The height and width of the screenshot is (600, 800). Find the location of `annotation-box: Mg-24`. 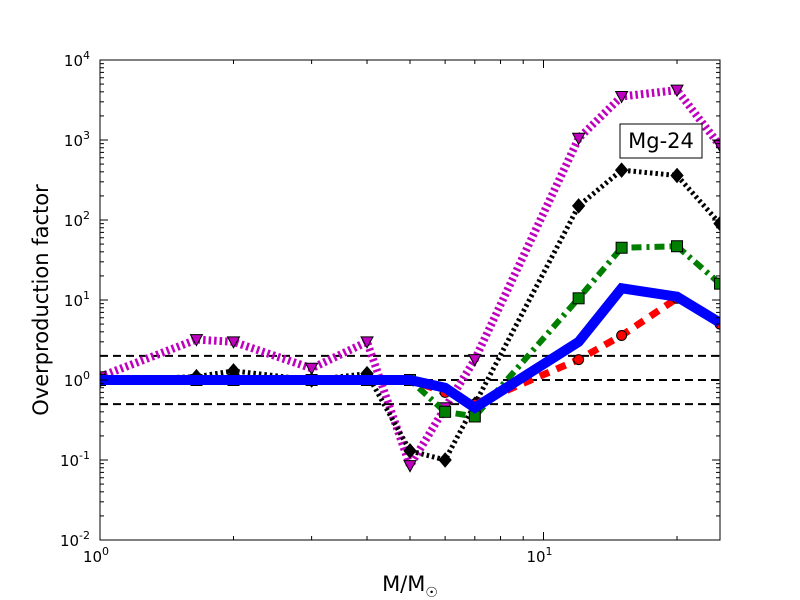

annotation-box: Mg-24 is located at coordinates (661, 141).